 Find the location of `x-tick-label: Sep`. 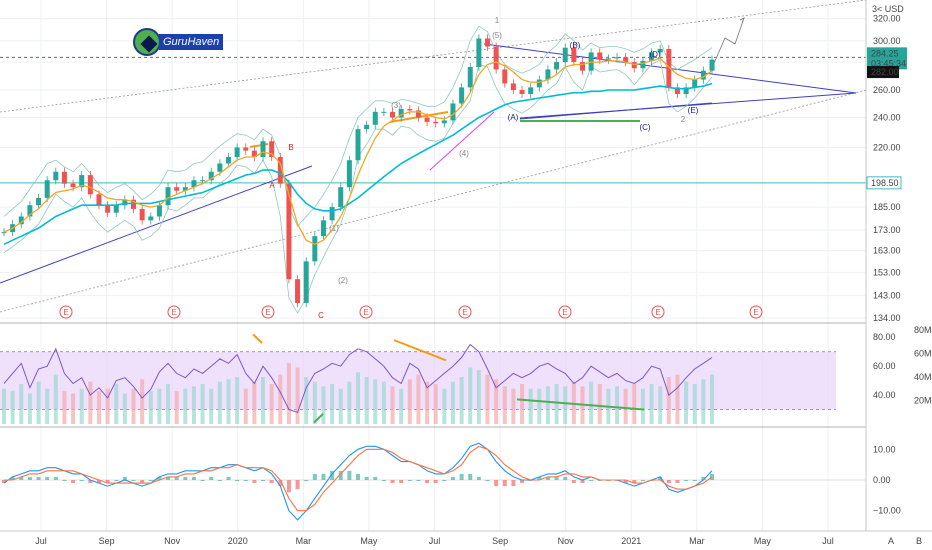

x-tick-label: Sep is located at coordinates (500, 541).